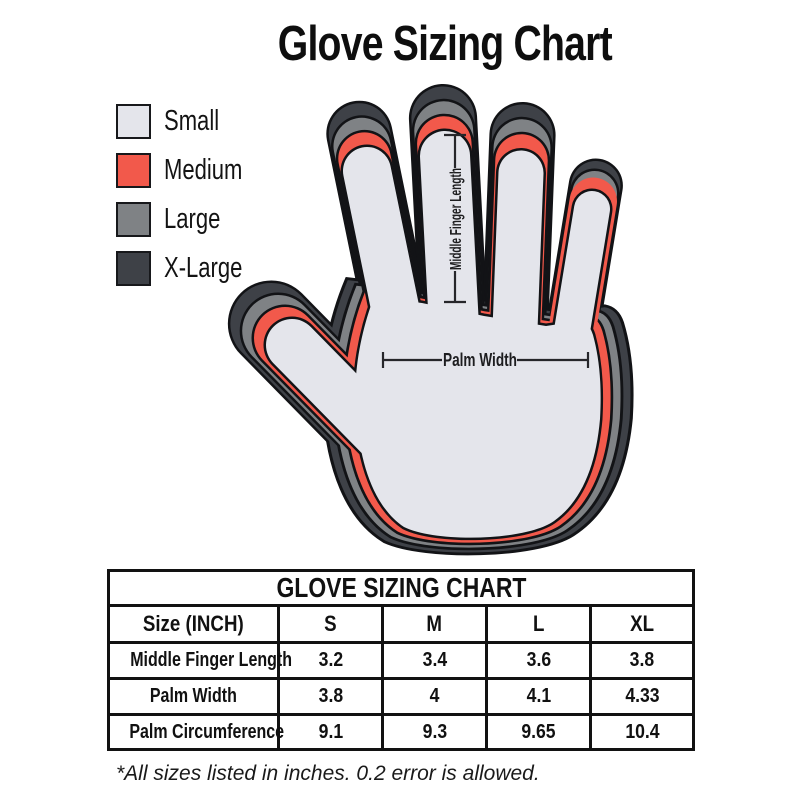 The height and width of the screenshot is (800, 800). I want to click on small-color-swatch, so click(133, 121).